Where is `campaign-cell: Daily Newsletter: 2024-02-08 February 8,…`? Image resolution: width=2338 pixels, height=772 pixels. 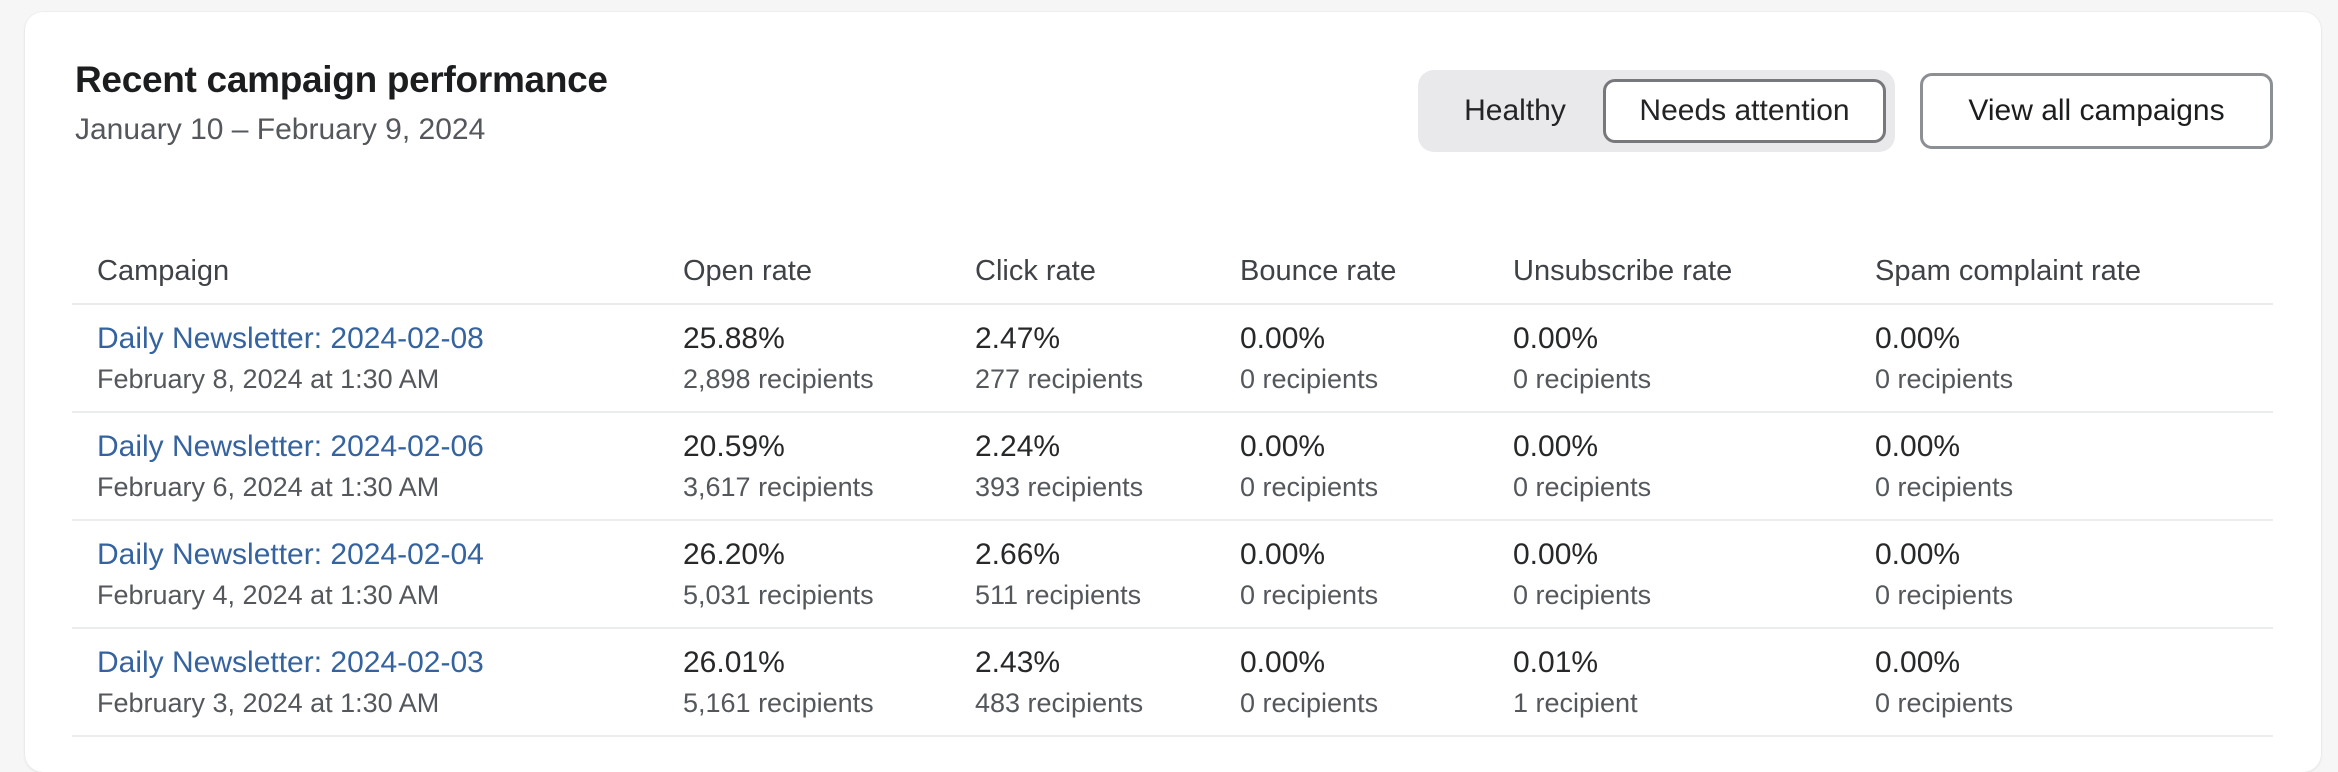 campaign-cell: Daily Newsletter: 2024-02-08 February 8,… is located at coordinates (365, 358).